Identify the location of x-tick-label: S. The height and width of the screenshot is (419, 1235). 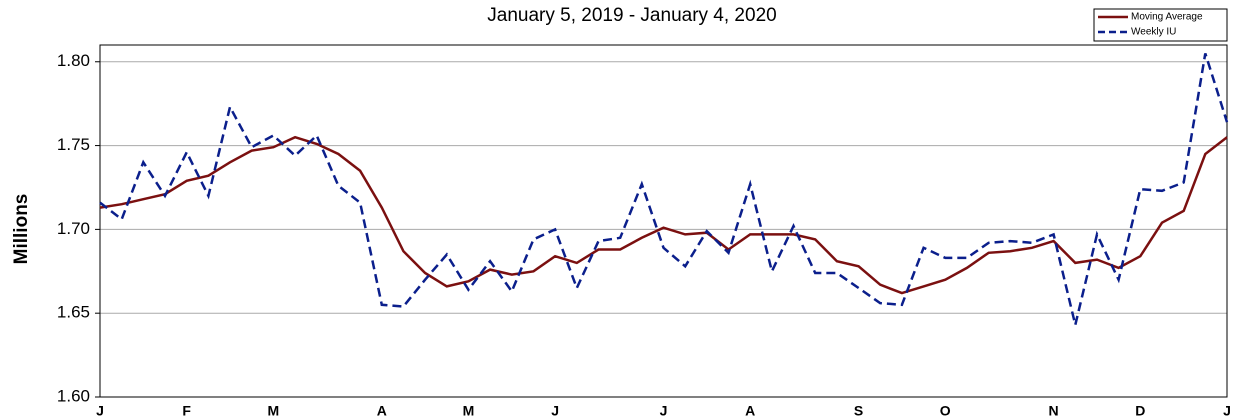
(858, 411).